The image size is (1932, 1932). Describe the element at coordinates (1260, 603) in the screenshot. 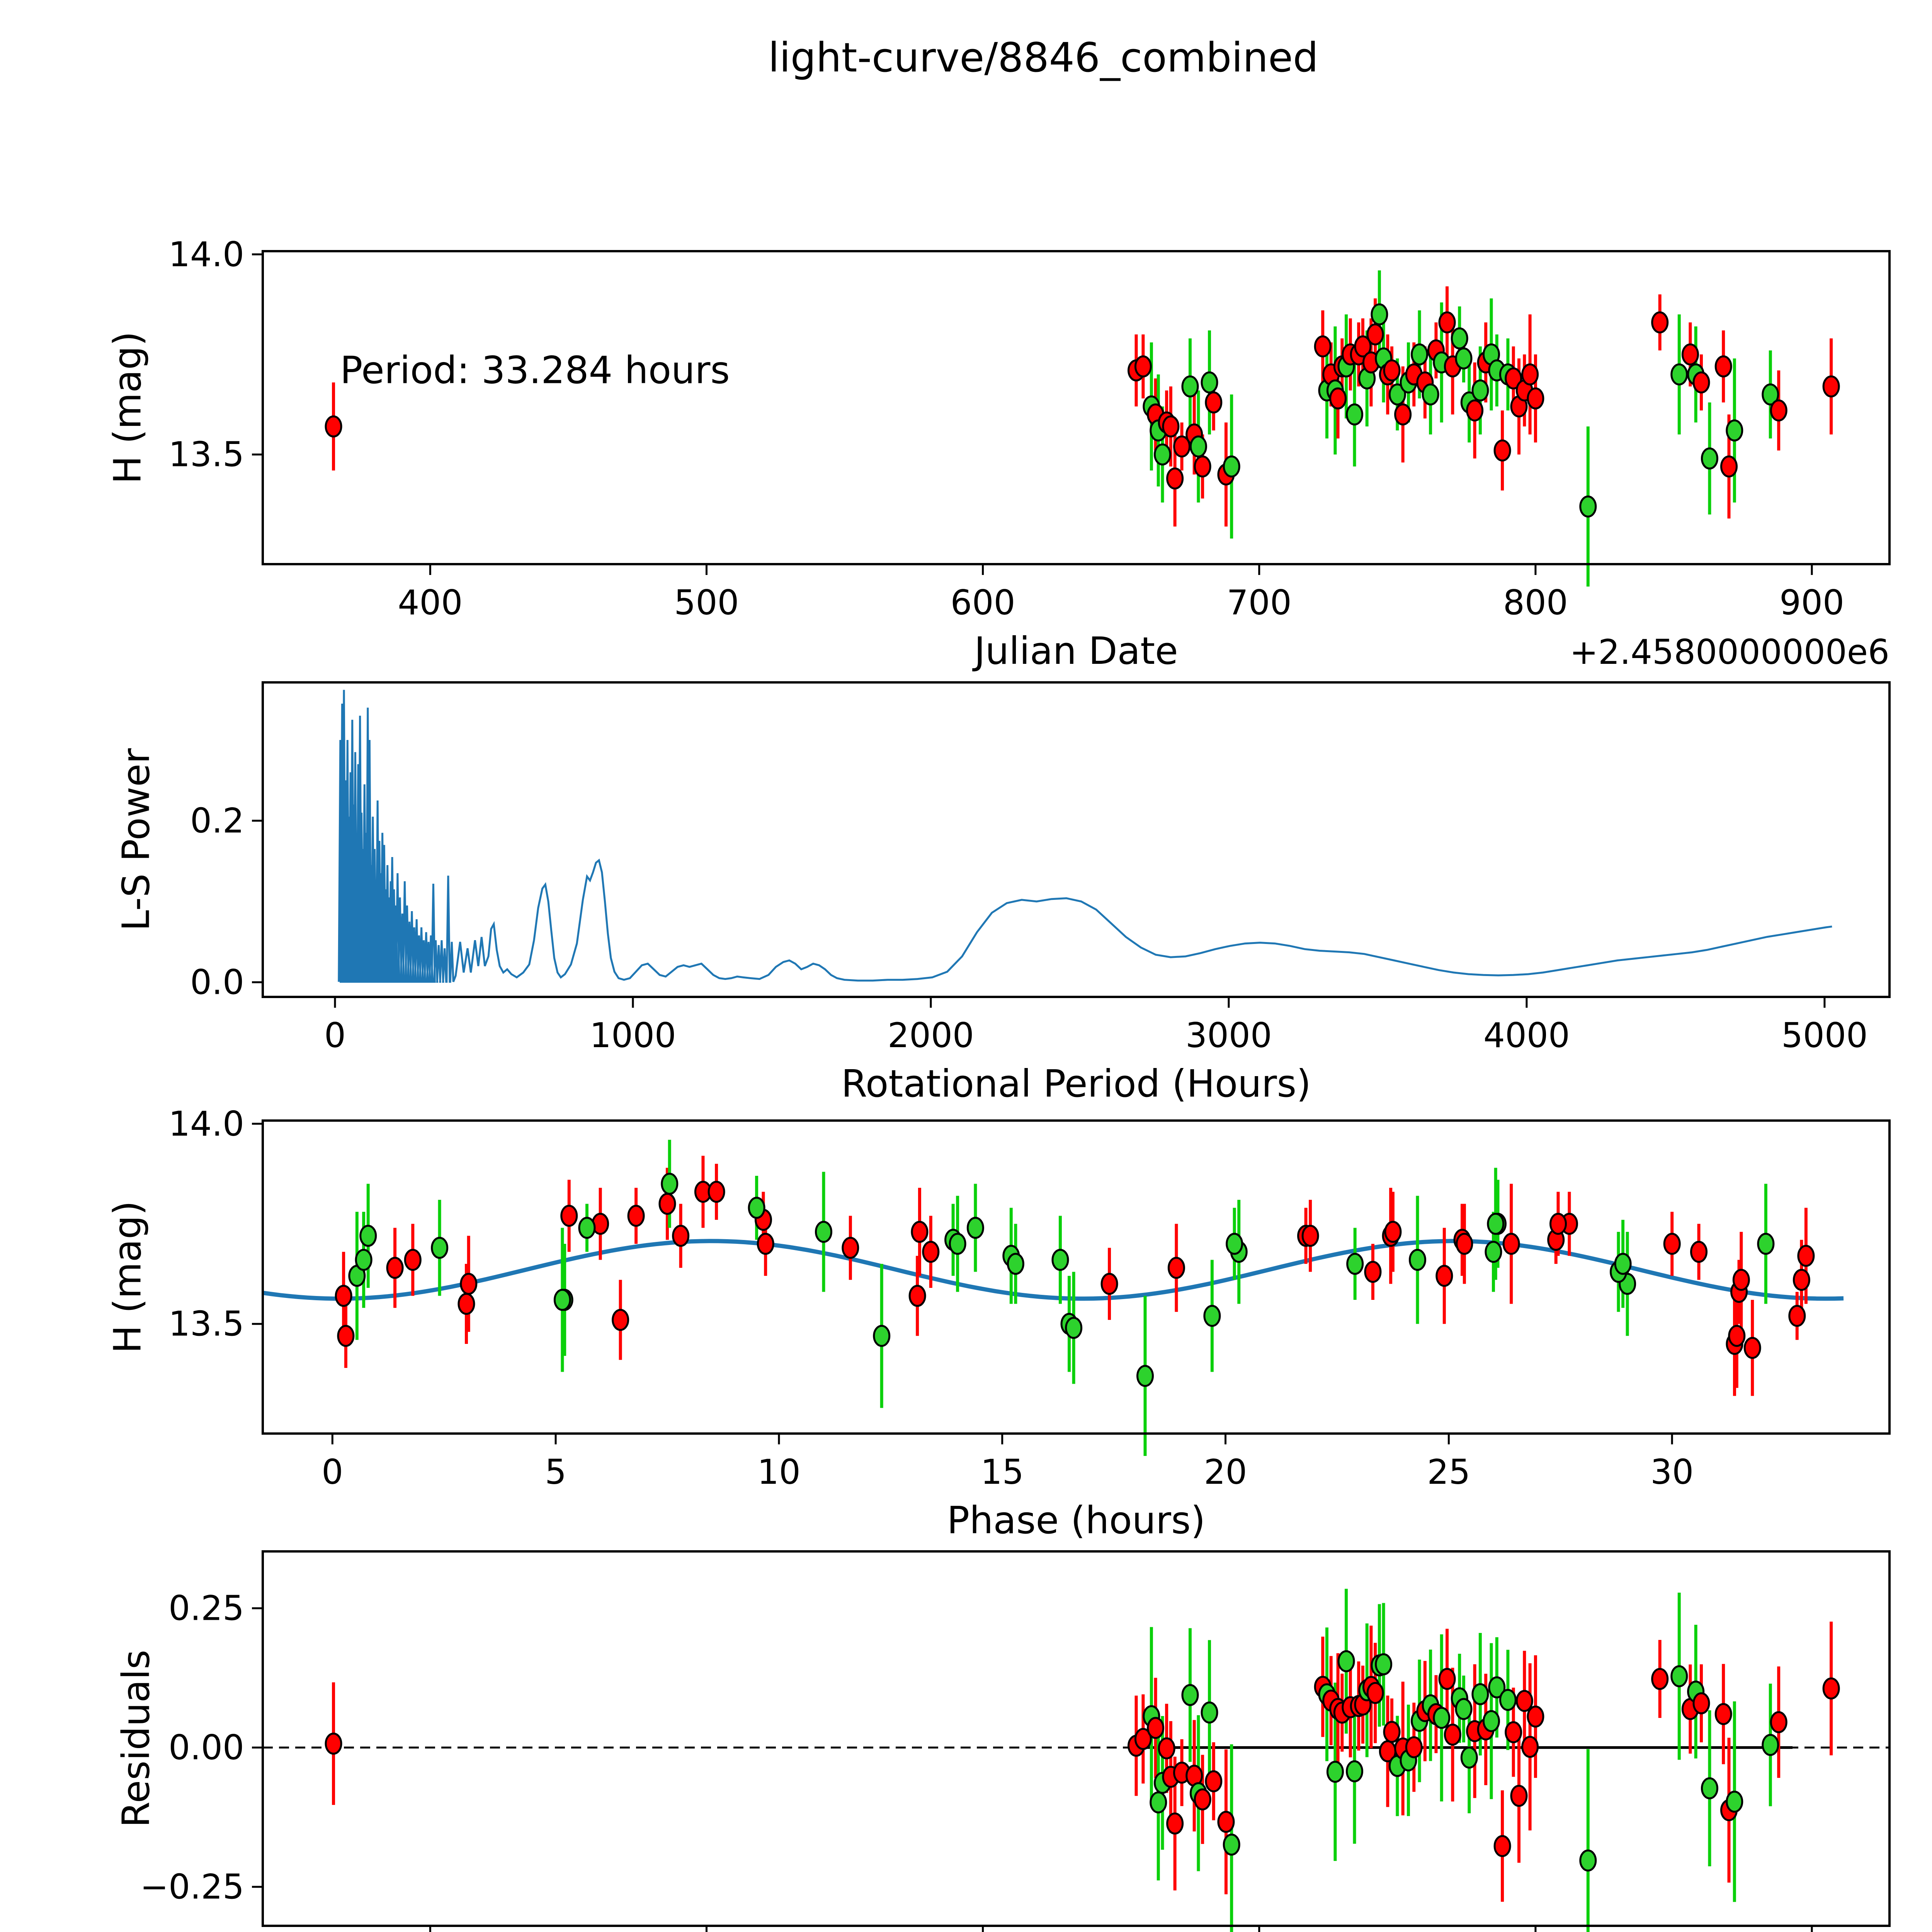

I see `x-tick-label: 700` at that location.